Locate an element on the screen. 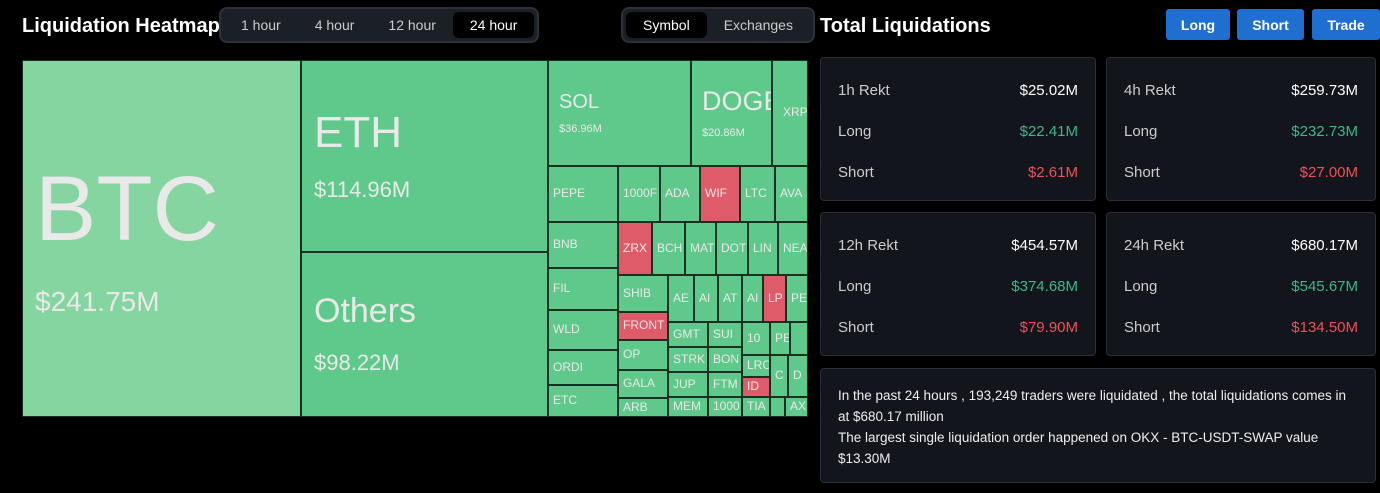  treemap-cell: ID is located at coordinates (756, 387).